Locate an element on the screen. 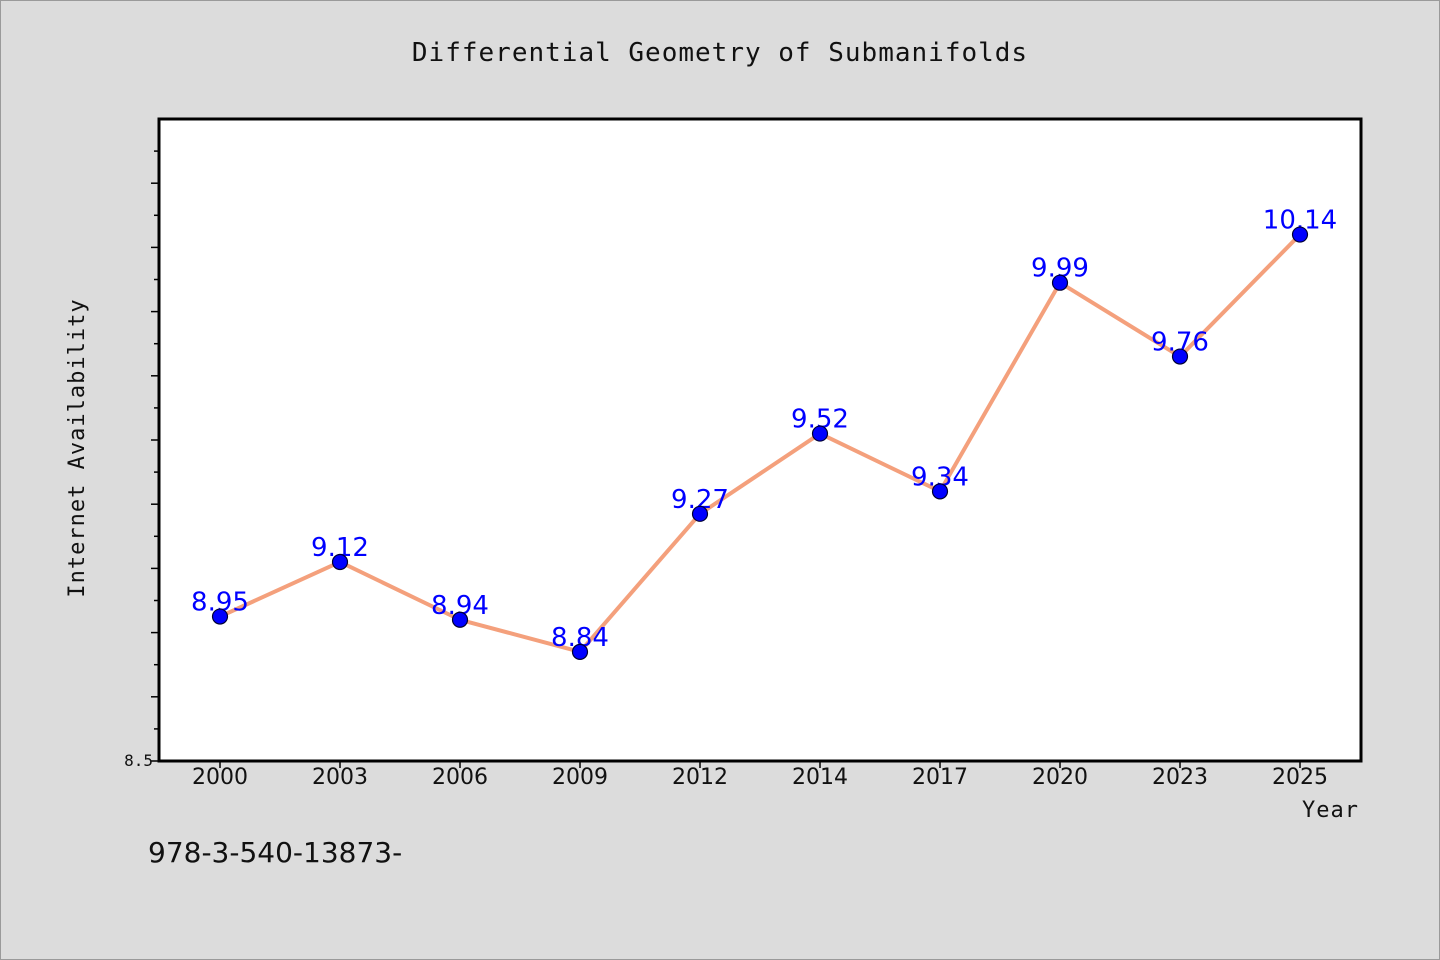 This screenshot has width=1440, height=960. x-axis-label: Year is located at coordinates (1330, 810).